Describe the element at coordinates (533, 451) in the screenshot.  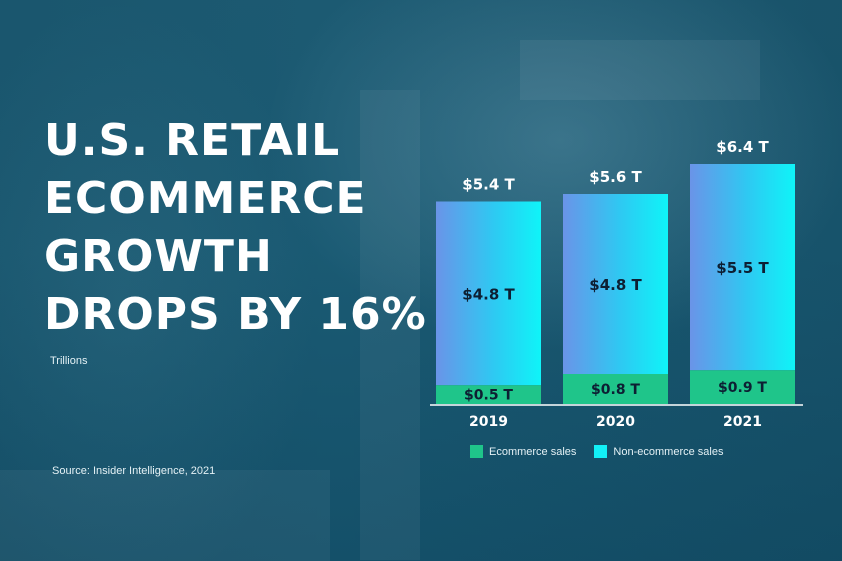
I see `legend-label: Ecommerce sales` at that location.